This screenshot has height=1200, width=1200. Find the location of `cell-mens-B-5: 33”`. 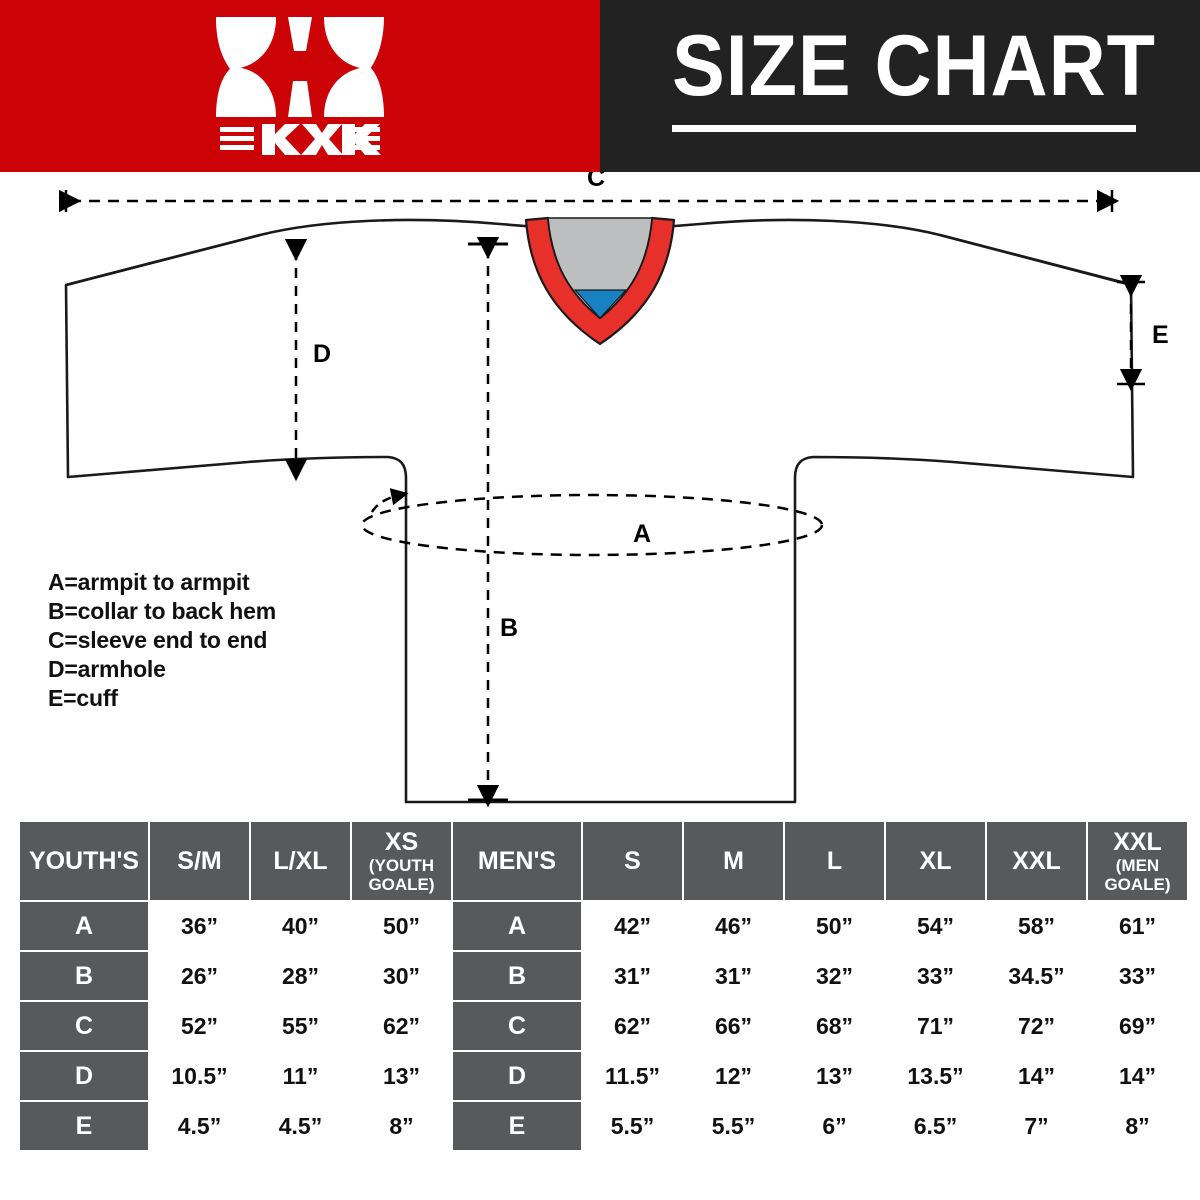

cell-mens-B-5: 33” is located at coordinates (1137, 976).